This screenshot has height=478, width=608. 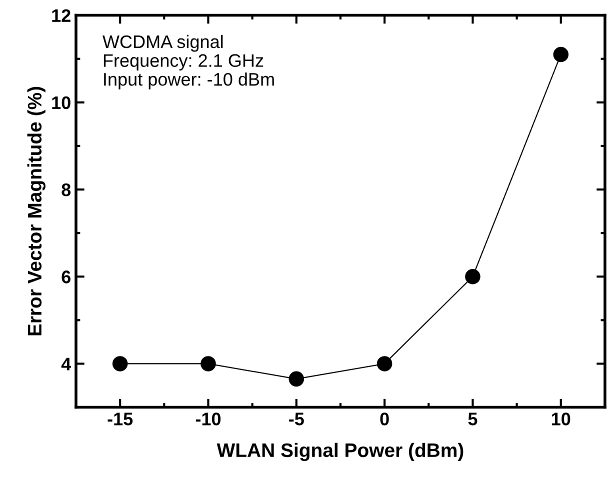 I want to click on x-axis-title: WLAN Signal Power (dBm), so click(x=340, y=452).